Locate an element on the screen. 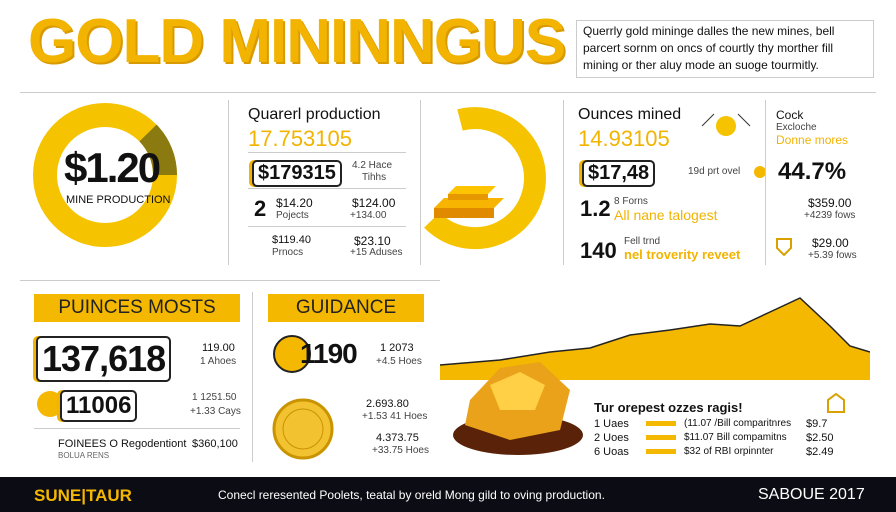 This screenshot has width=896, height=512. banner: PUINCES MOSTS is located at coordinates (137, 308).